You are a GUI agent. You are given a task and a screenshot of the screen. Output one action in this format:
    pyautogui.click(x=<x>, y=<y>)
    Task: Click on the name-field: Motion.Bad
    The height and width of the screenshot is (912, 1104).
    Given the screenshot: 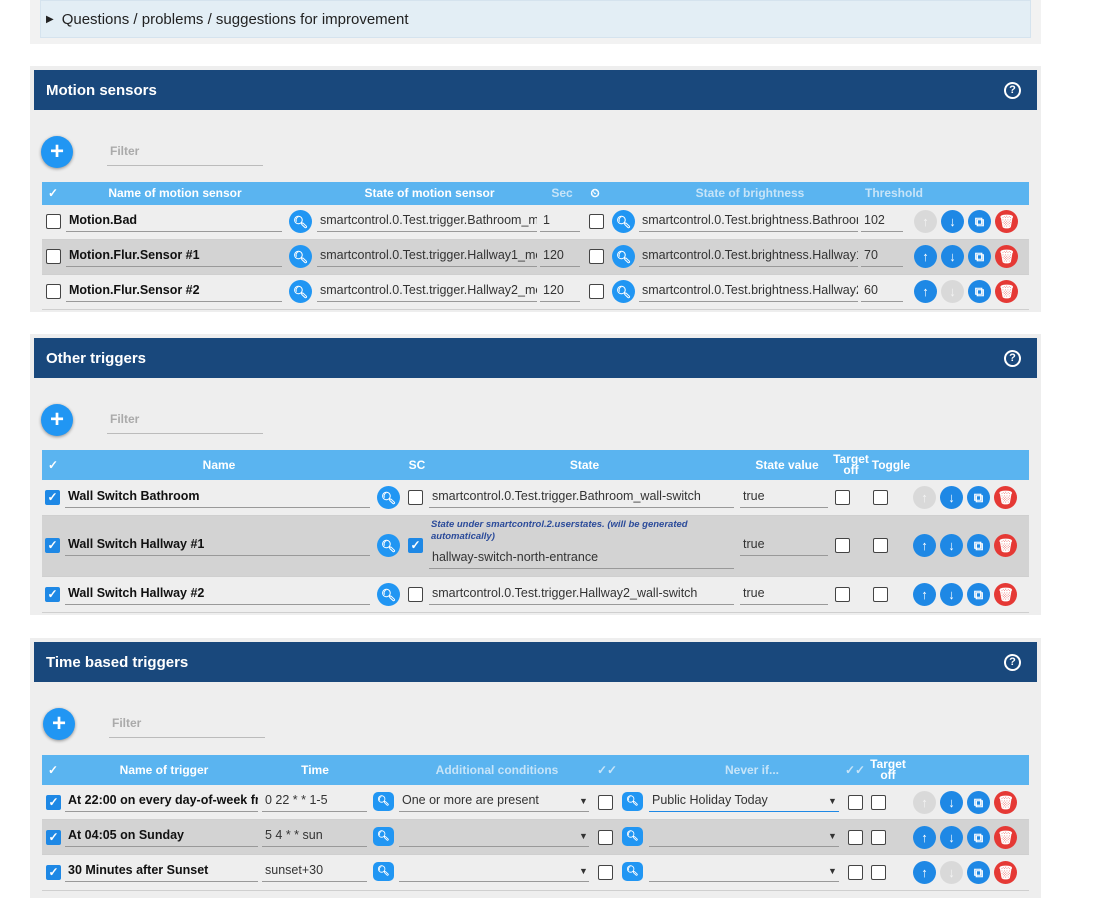 What is the action you would take?
    pyautogui.click(x=174, y=221)
    